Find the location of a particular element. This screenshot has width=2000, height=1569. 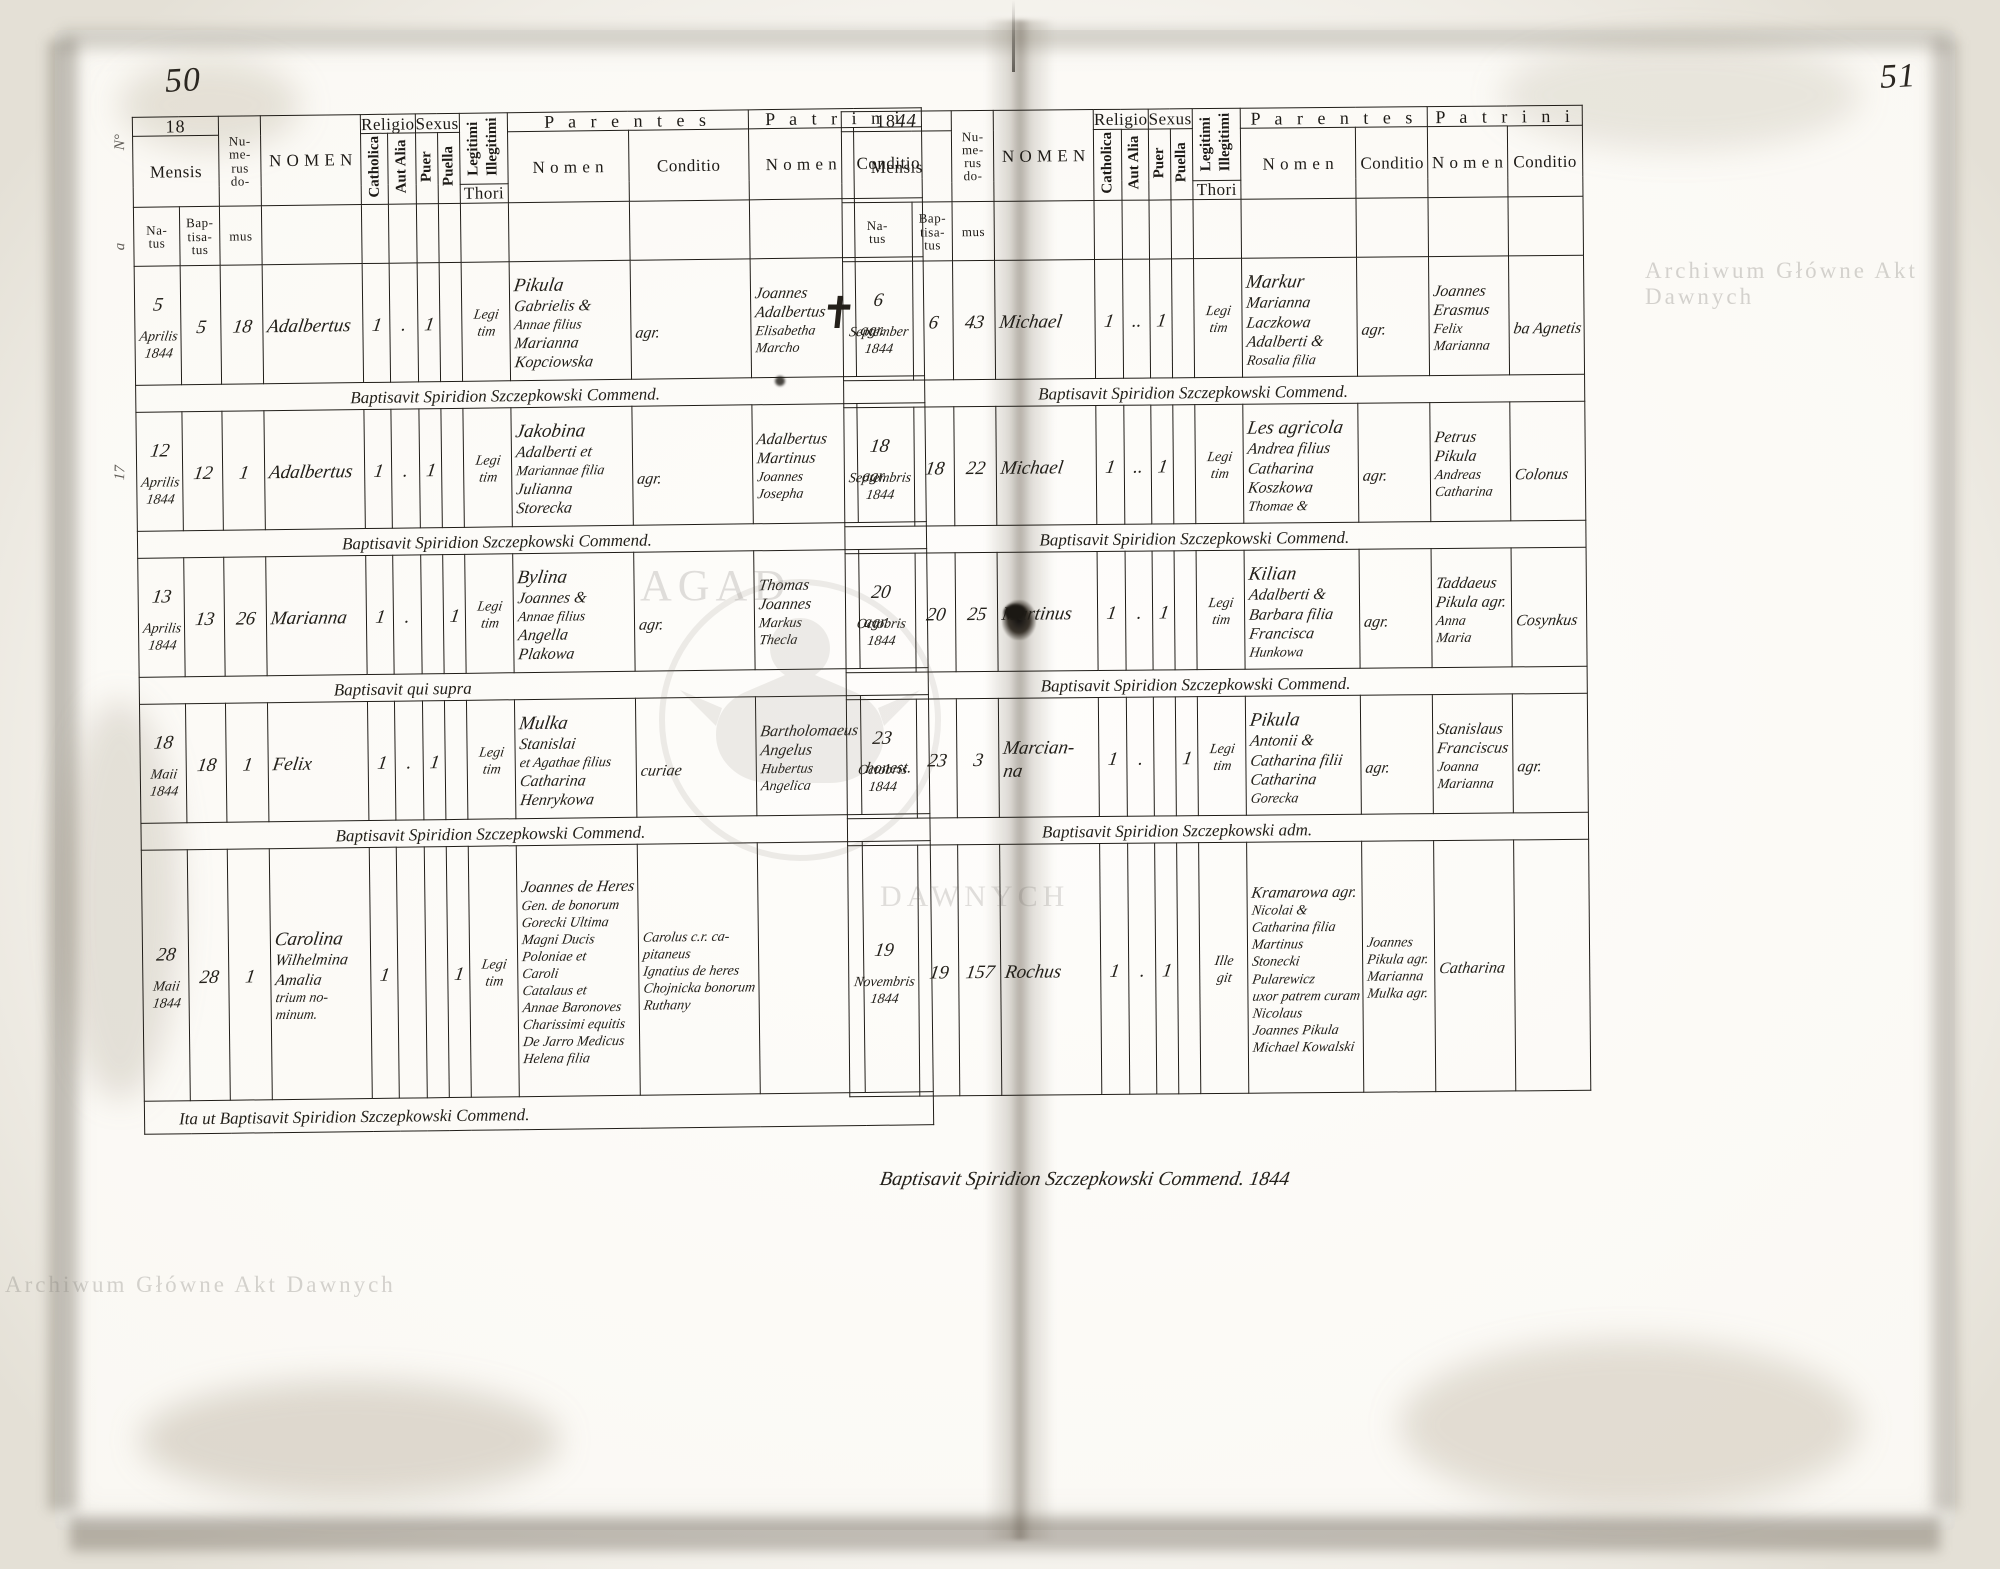

cell-patrini-conditio is located at coordinates (1552, 965).